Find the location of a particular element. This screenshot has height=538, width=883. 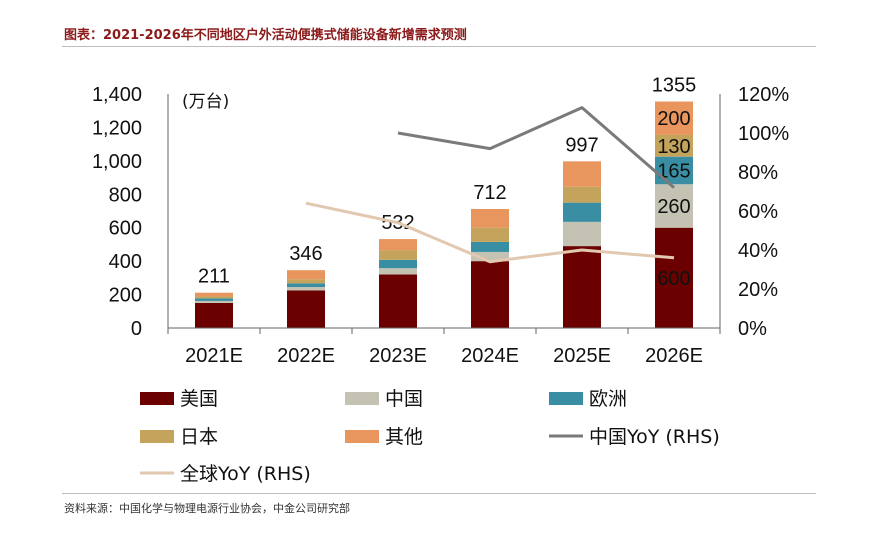

data-label-china: 260 is located at coordinates (673, 207).